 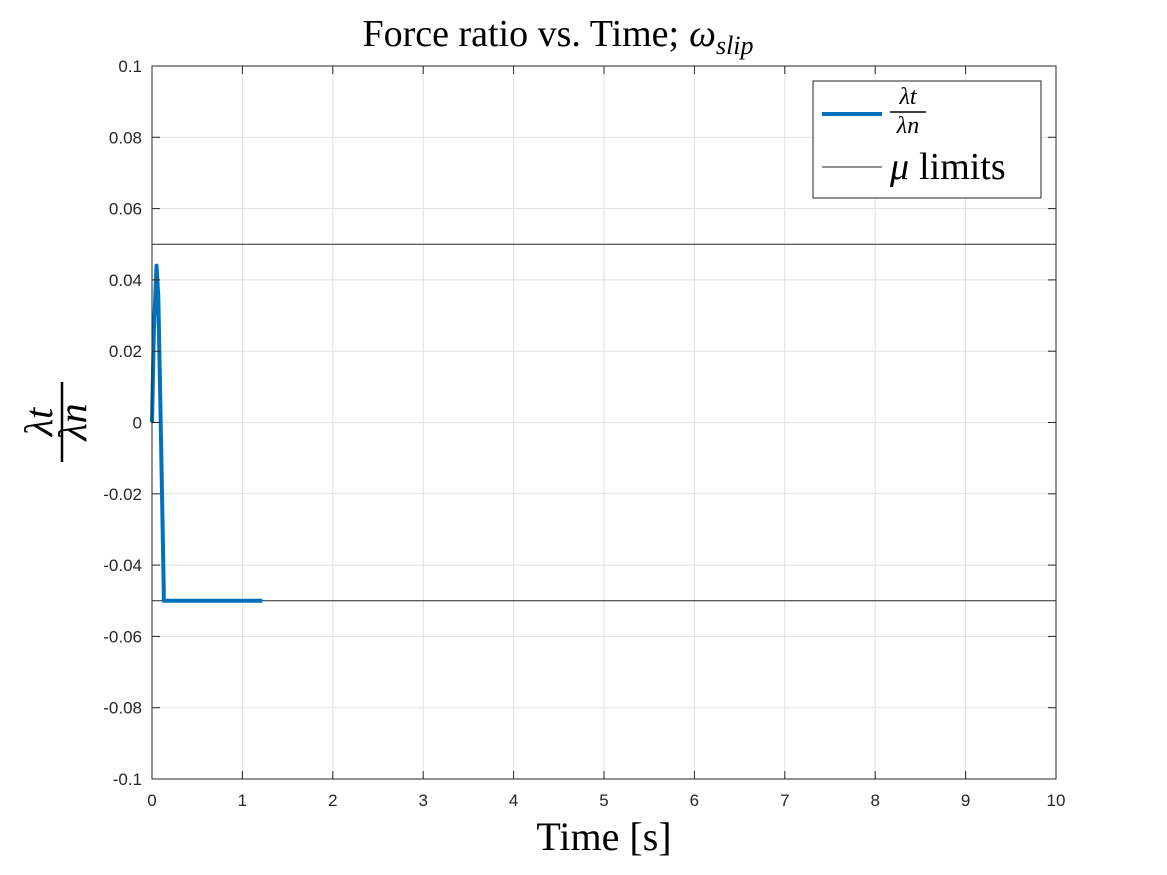 I want to click on y-axis-label: λt λn, so click(x=55, y=422).